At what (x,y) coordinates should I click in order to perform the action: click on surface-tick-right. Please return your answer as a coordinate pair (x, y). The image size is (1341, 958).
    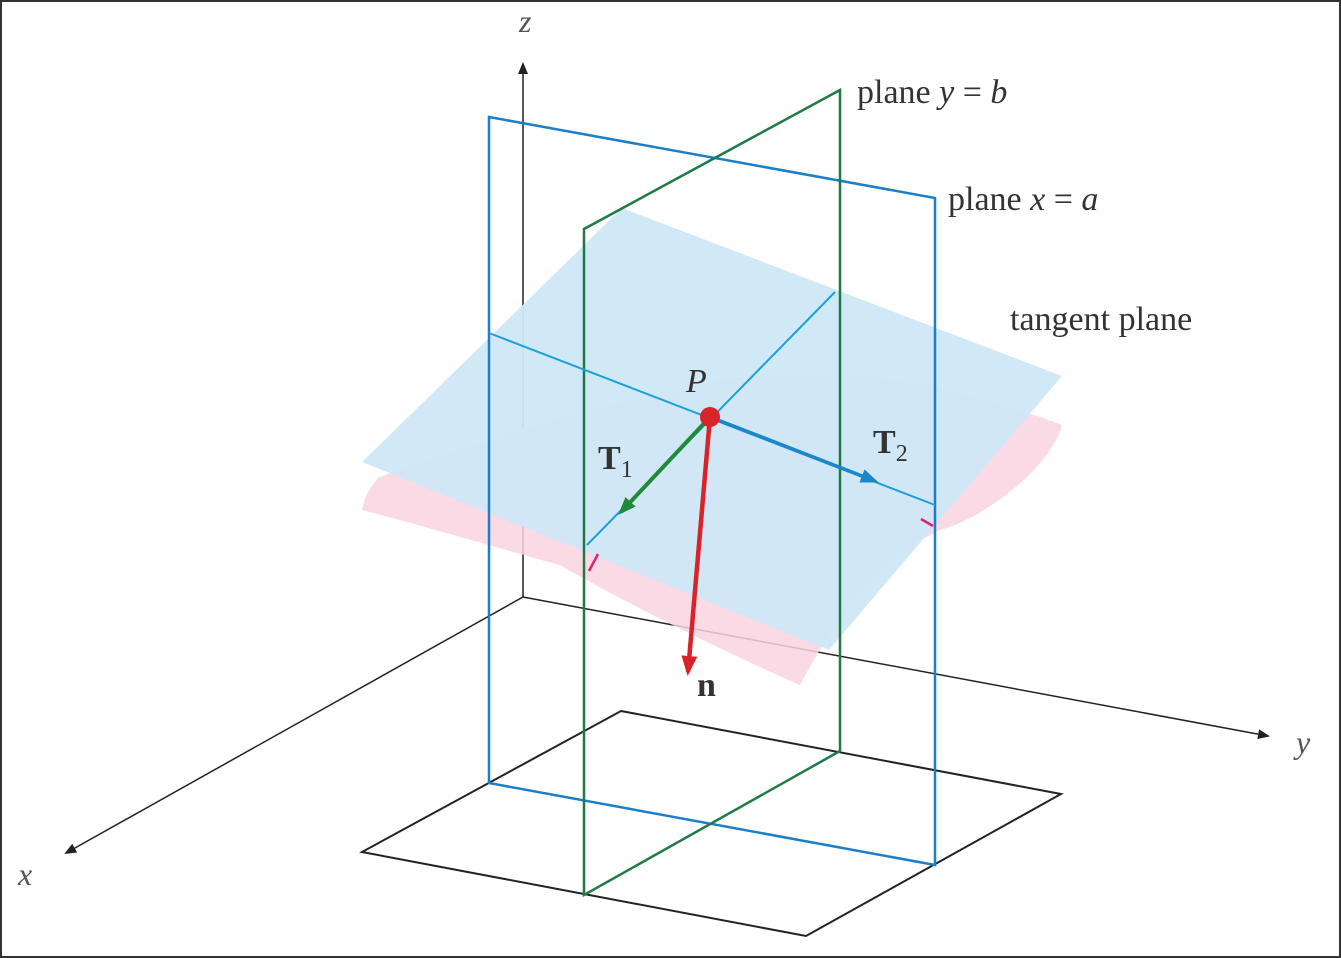
    Looking at the image, I should click on (927, 522).